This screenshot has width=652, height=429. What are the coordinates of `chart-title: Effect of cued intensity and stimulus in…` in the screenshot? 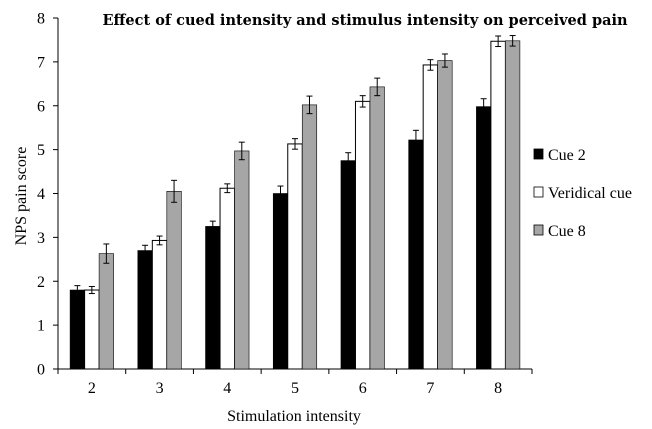 It's located at (365, 20).